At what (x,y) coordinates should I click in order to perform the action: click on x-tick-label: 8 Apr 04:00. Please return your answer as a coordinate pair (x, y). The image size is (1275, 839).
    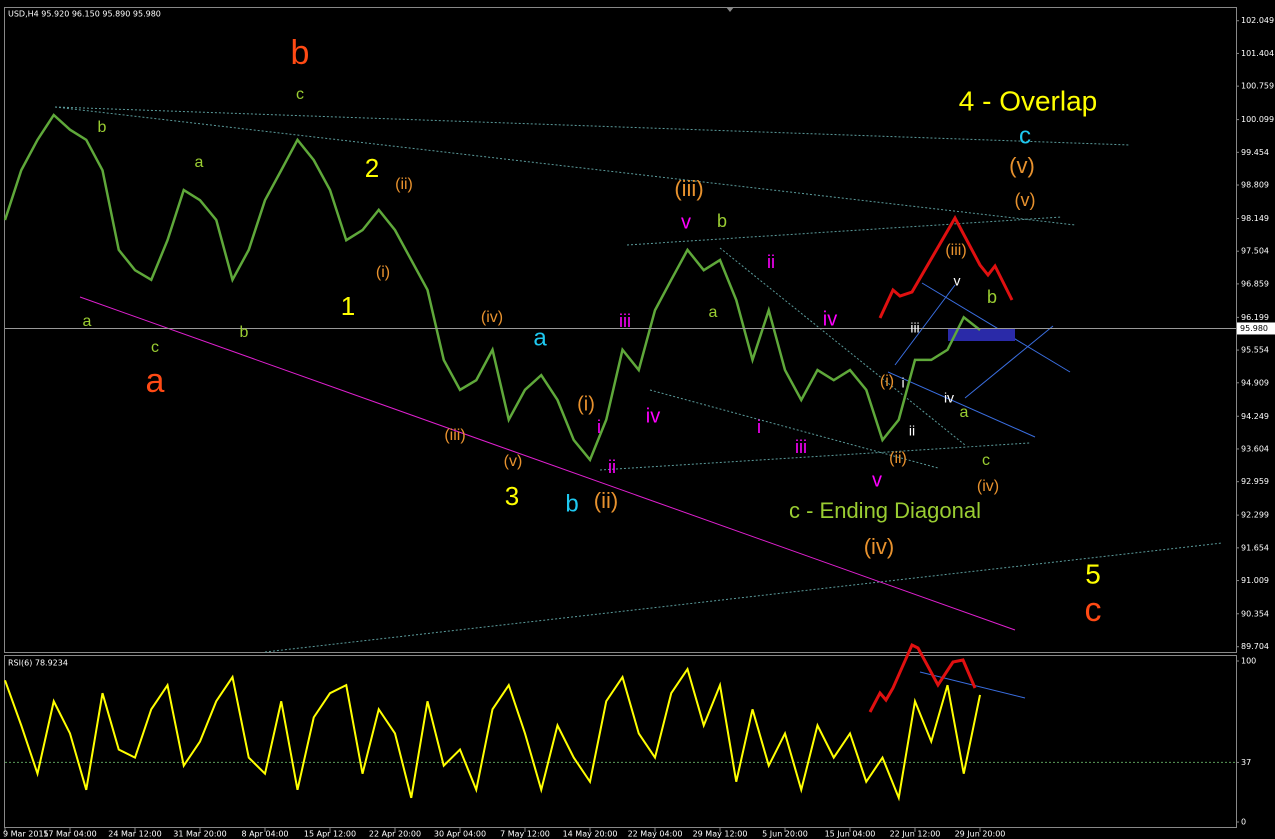
    Looking at the image, I should click on (264, 834).